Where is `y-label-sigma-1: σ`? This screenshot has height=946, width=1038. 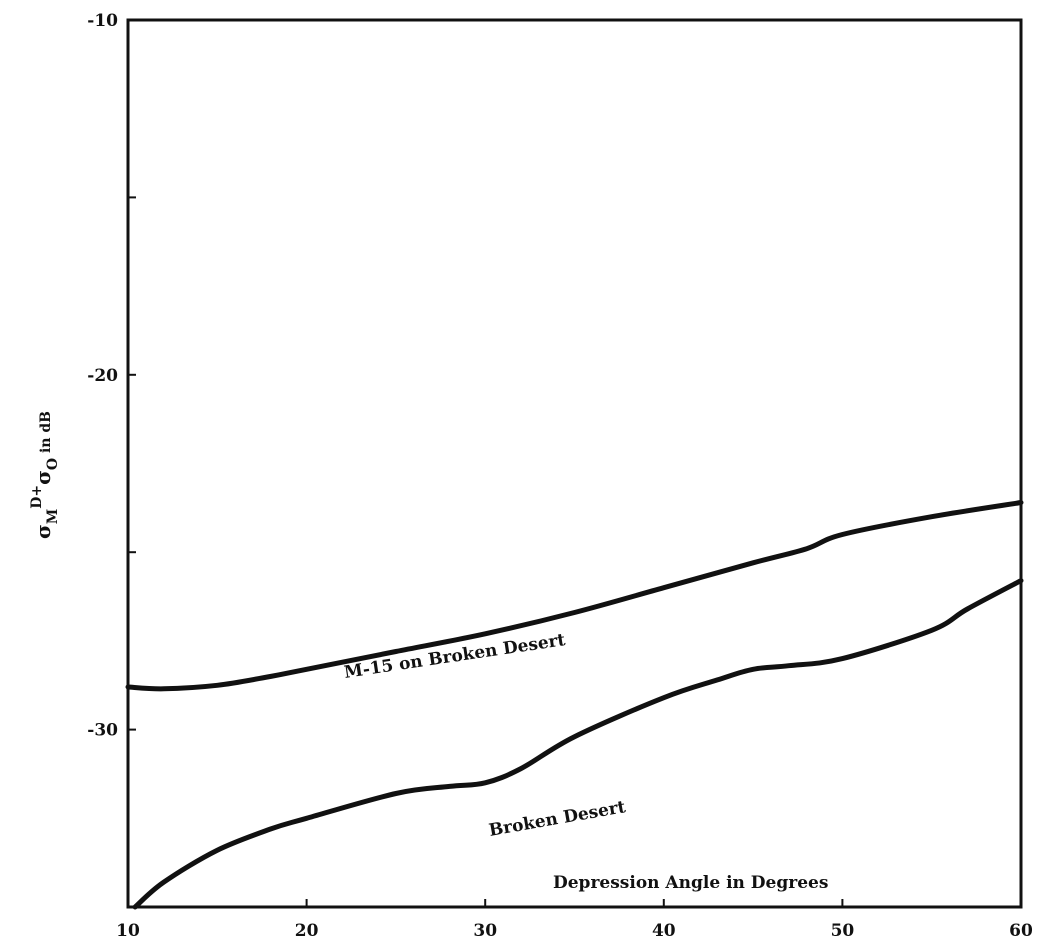
y-label-sigma-1: σ is located at coordinates (43, 531).